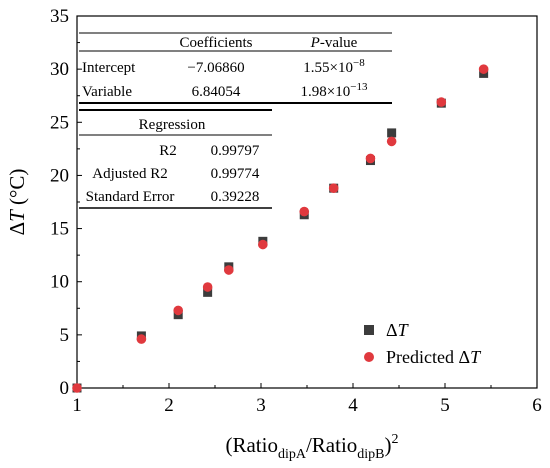 This screenshot has width=550, height=468. Describe the element at coordinates (423, 343) in the screenshot. I see `legend: ΔT Predicted ΔT` at that location.